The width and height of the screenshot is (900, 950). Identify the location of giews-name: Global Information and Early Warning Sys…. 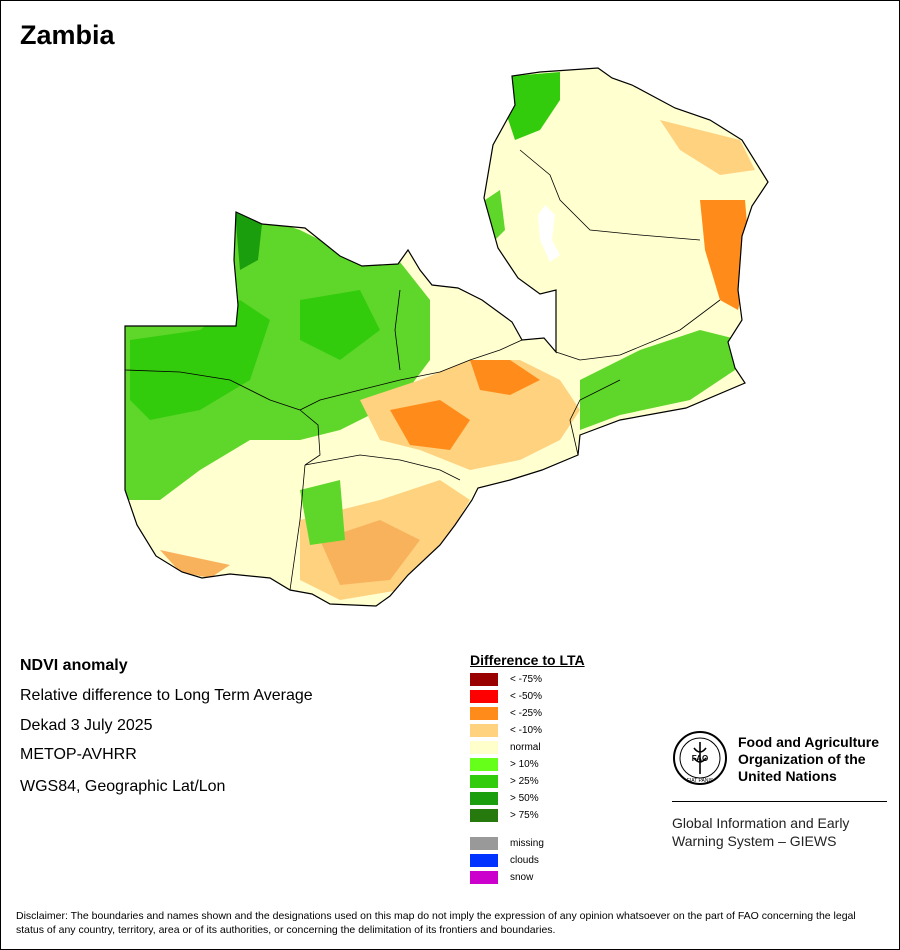
(761, 832).